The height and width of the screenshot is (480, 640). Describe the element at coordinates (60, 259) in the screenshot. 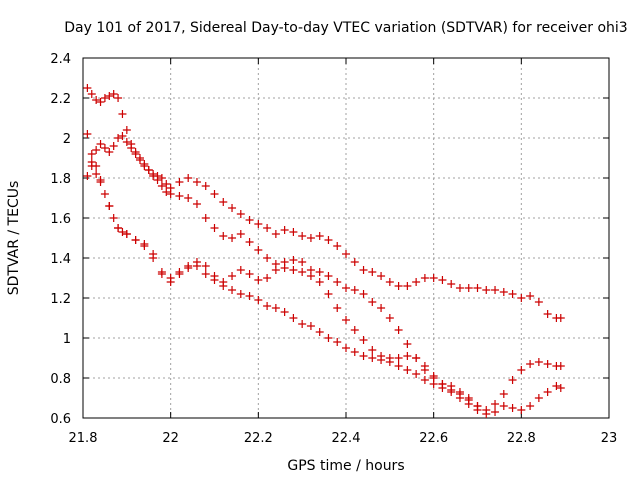

I see `y-tick-label: 1.4` at that location.